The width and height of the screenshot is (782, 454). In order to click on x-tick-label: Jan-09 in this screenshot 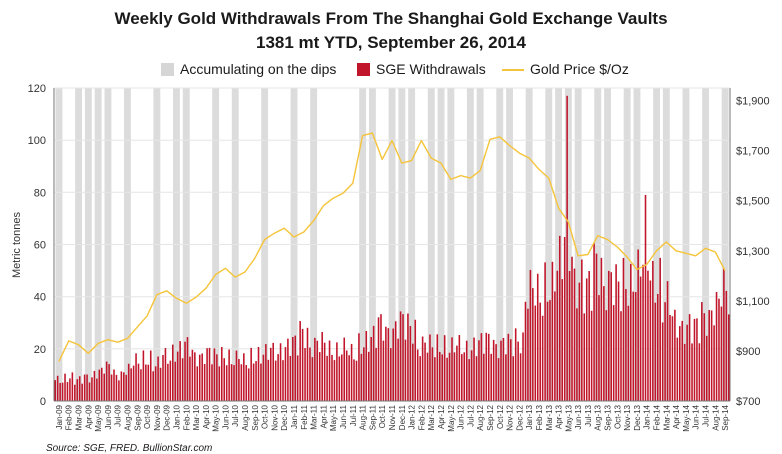, I will do `click(59, 416)`.